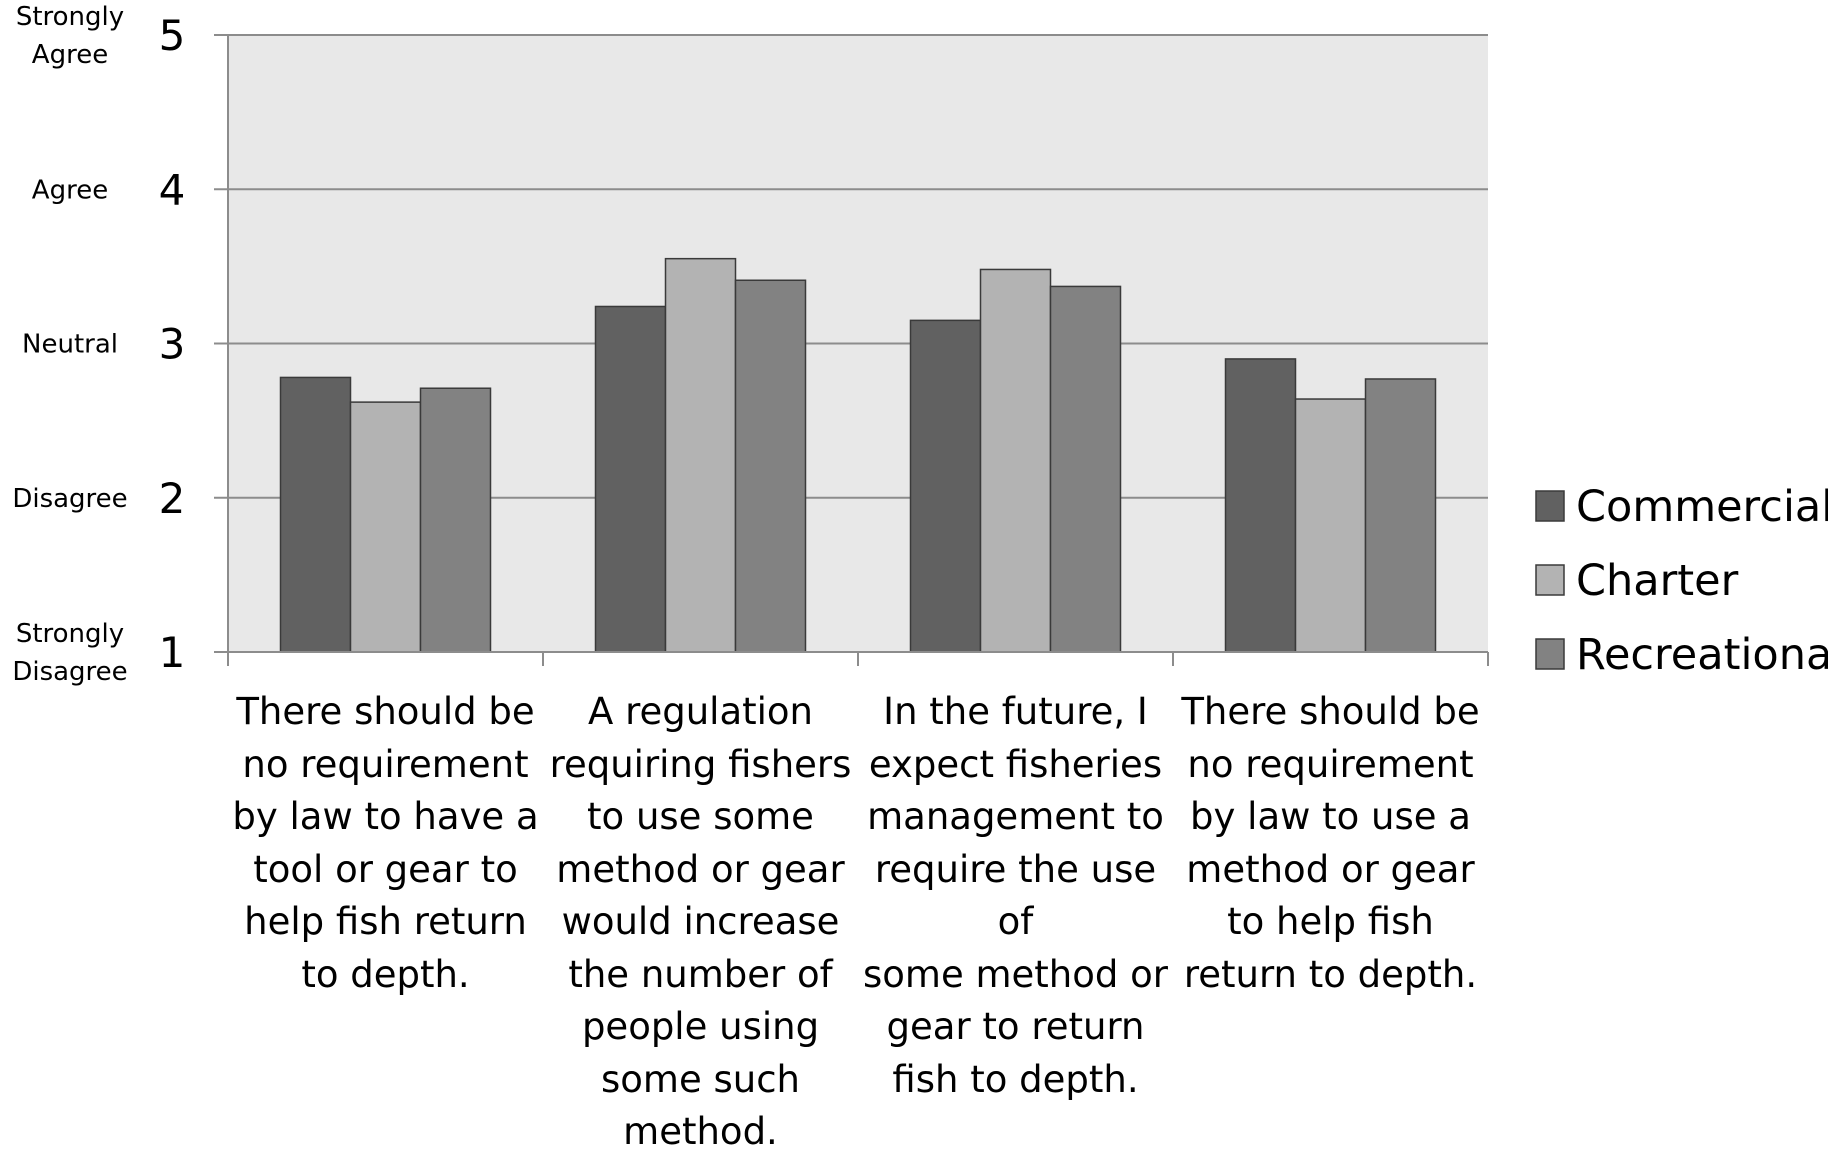 The image size is (1828, 1159). Describe the element at coordinates (172, 35) in the screenshot. I see `y-tick-label: 5` at that location.